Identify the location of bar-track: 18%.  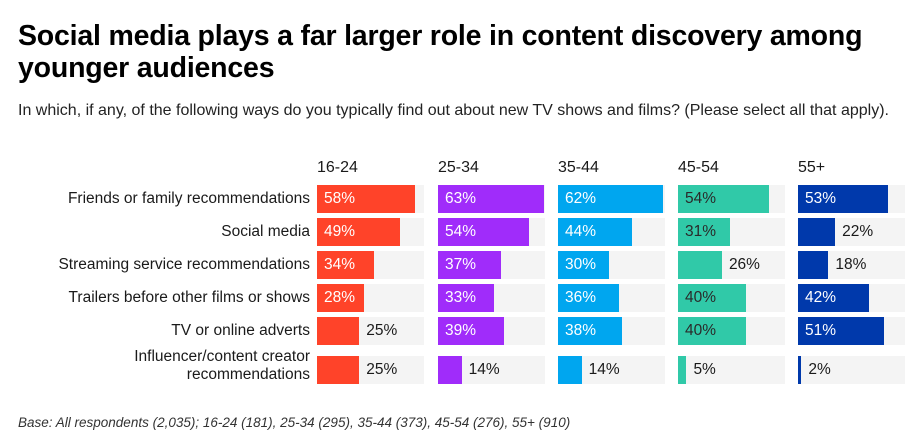
(851, 265).